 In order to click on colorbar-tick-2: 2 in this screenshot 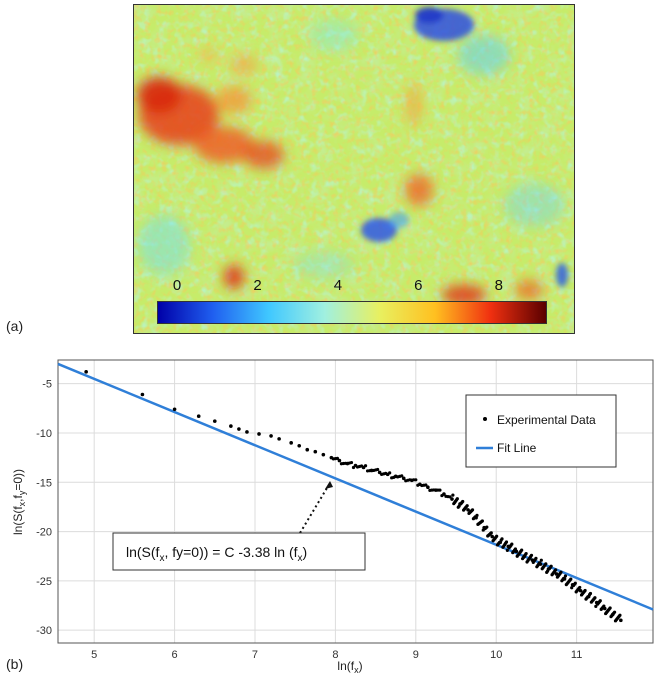, I will do `click(257, 285)`.